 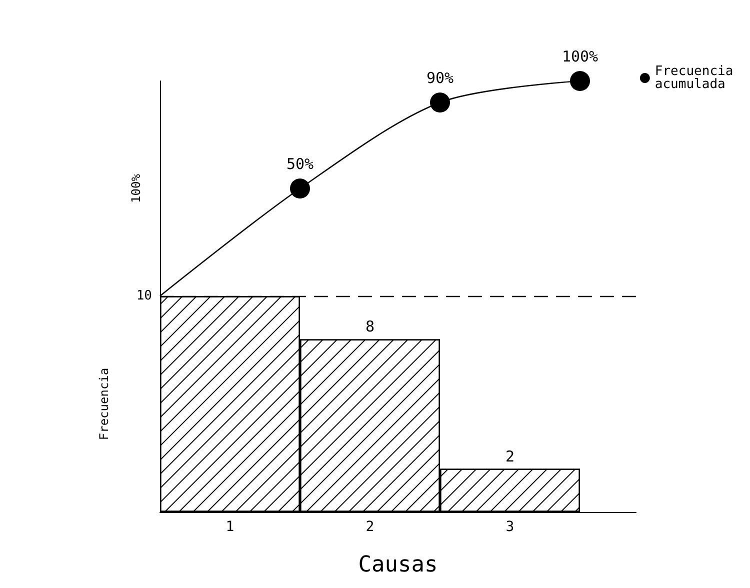 I want to click on data-label: 100%, so click(x=580, y=57).